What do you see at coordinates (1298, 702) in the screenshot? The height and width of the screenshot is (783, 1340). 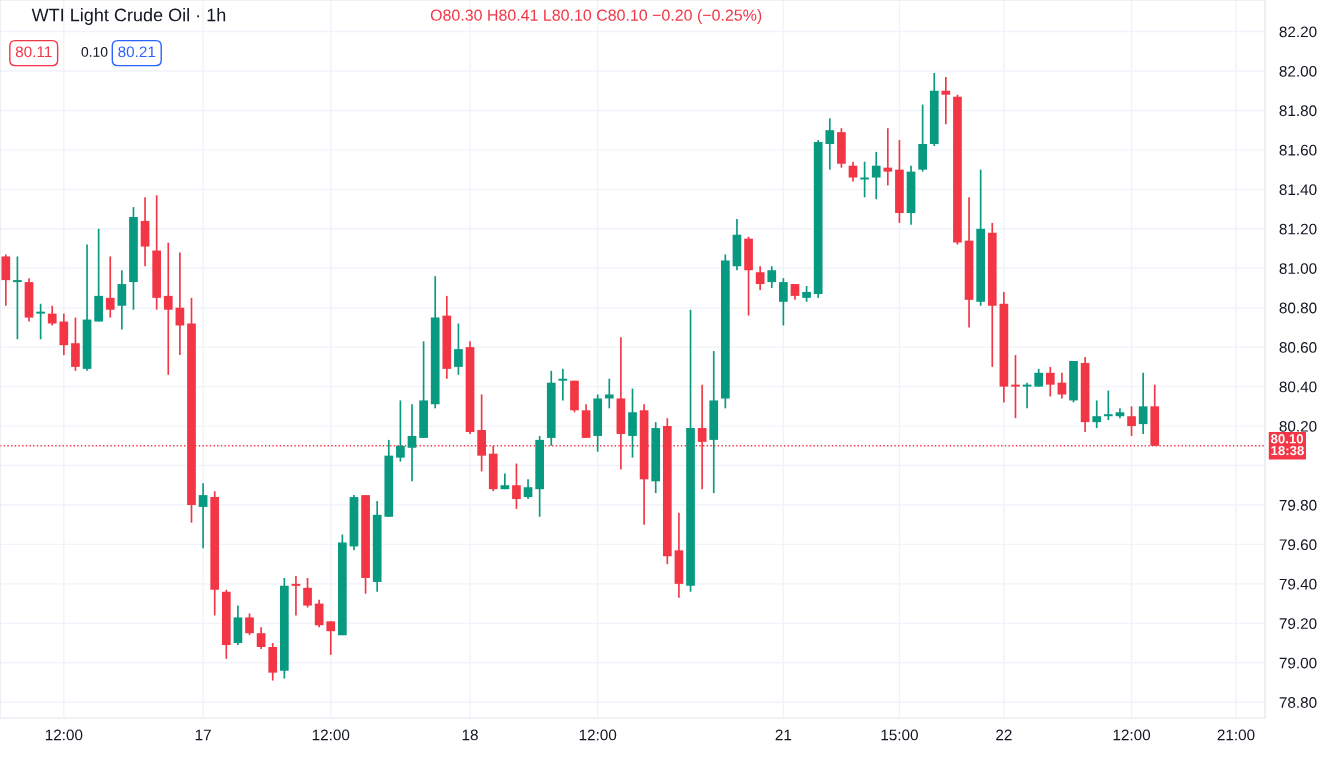 I see `y-tick-label: 78.80` at bounding box center [1298, 702].